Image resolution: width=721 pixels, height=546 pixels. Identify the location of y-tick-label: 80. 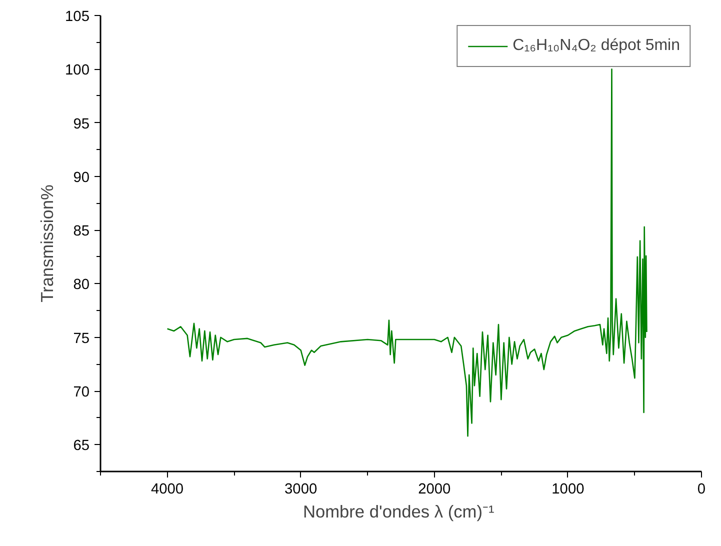
(81, 285).